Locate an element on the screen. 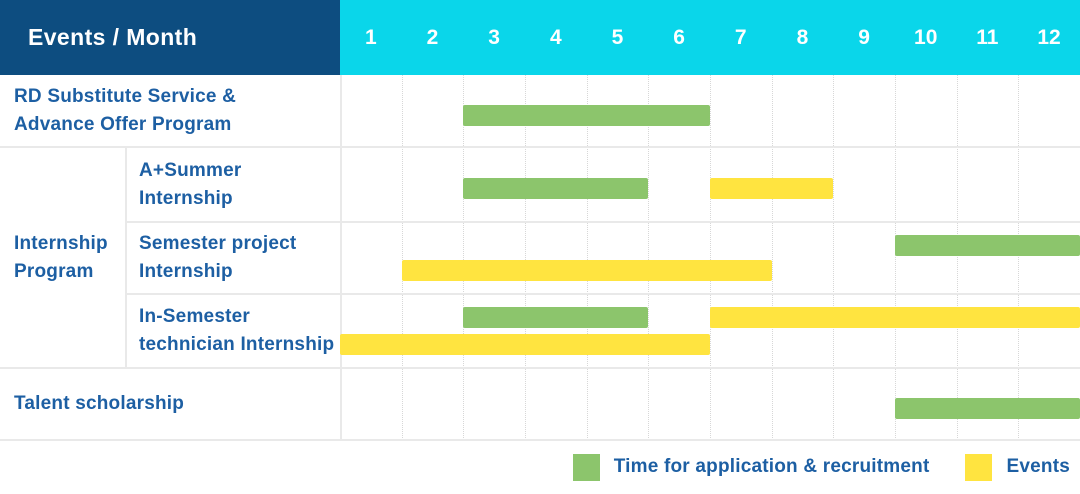 The height and width of the screenshot is (494, 1080). row-label-talent-scholarship: Talent scholarship is located at coordinates (99, 404).